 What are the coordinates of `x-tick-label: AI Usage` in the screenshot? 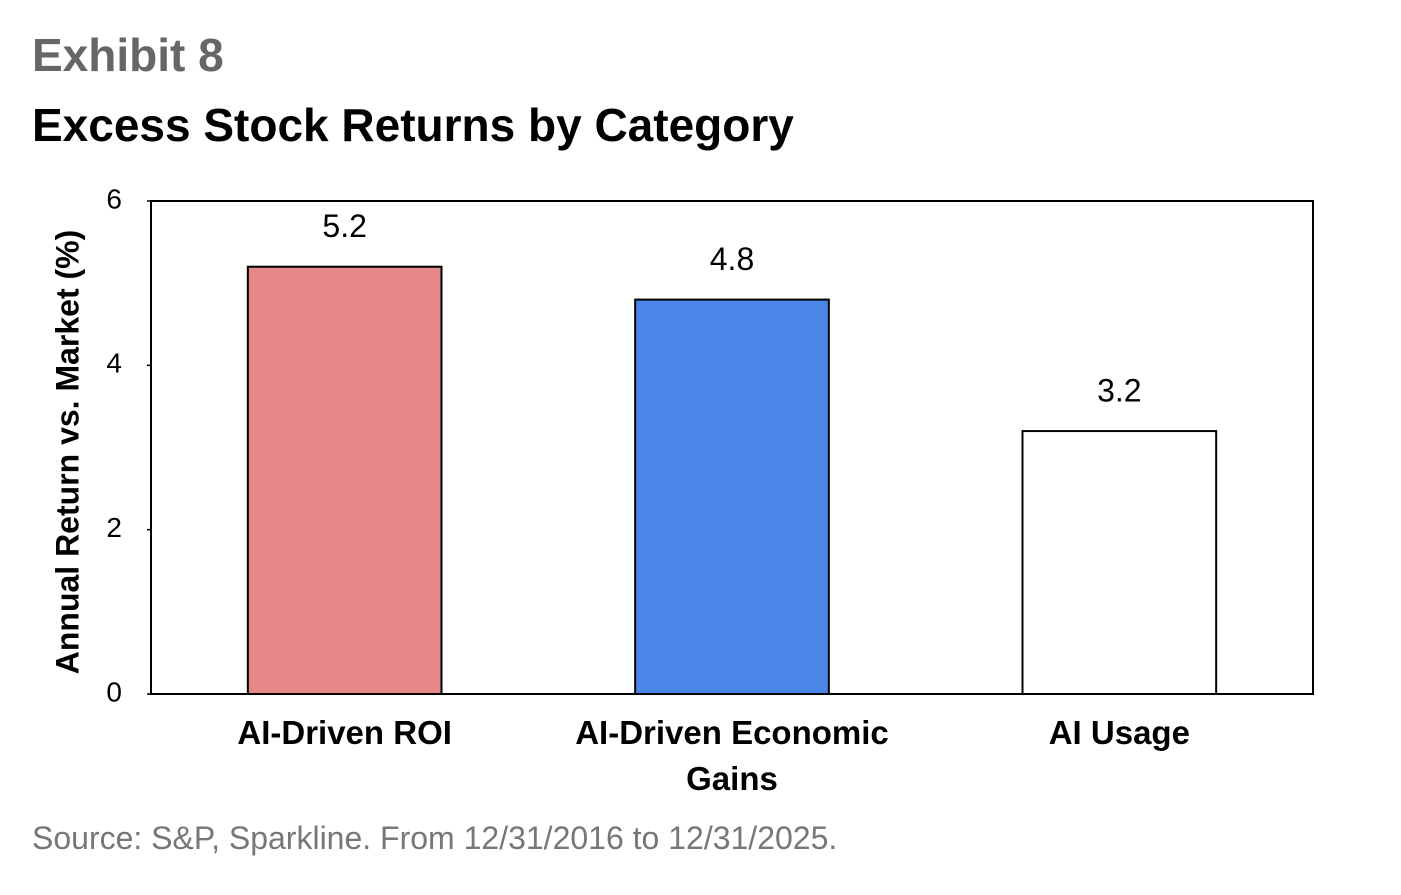 It's located at (1119, 732).